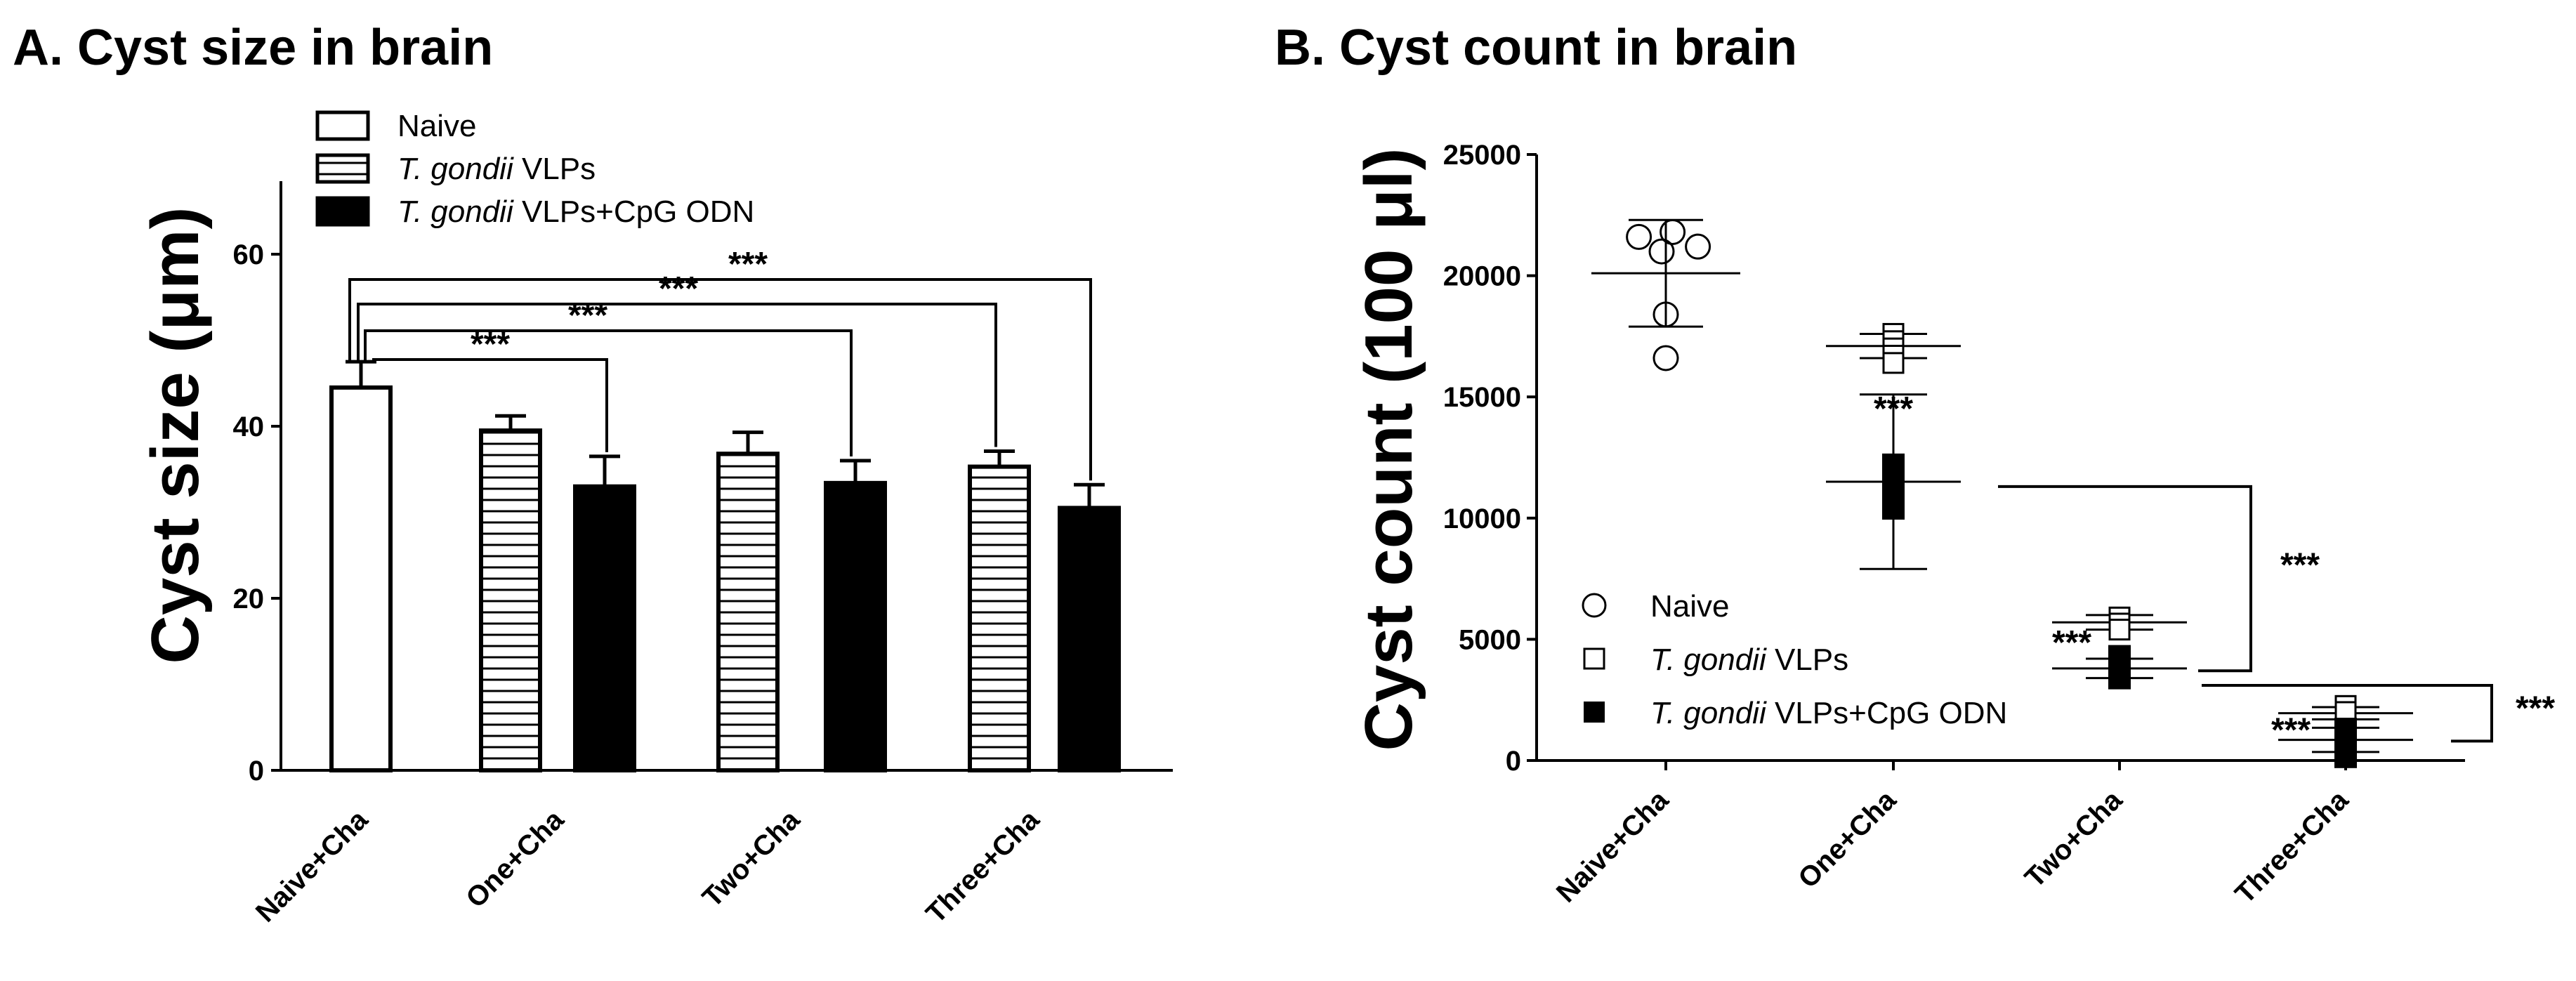 This screenshot has width=2576, height=981. Describe the element at coordinates (1536, 48) in the screenshot. I see `panel-b-title: B. Cyst count in brain` at that location.